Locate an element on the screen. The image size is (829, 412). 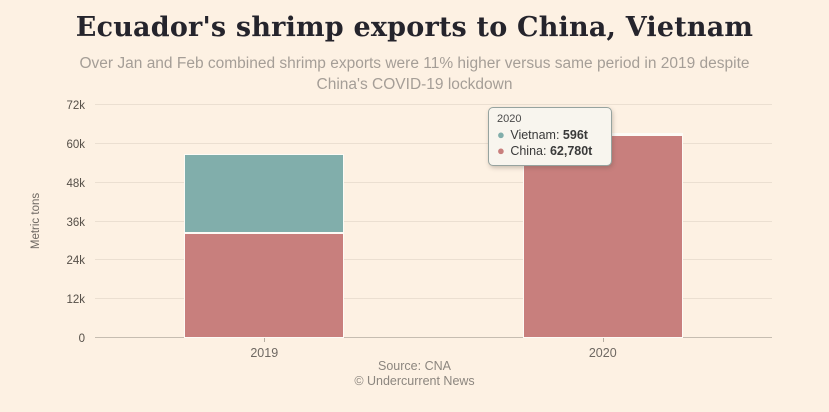
y-tick-label: 60k is located at coordinates (75, 144).